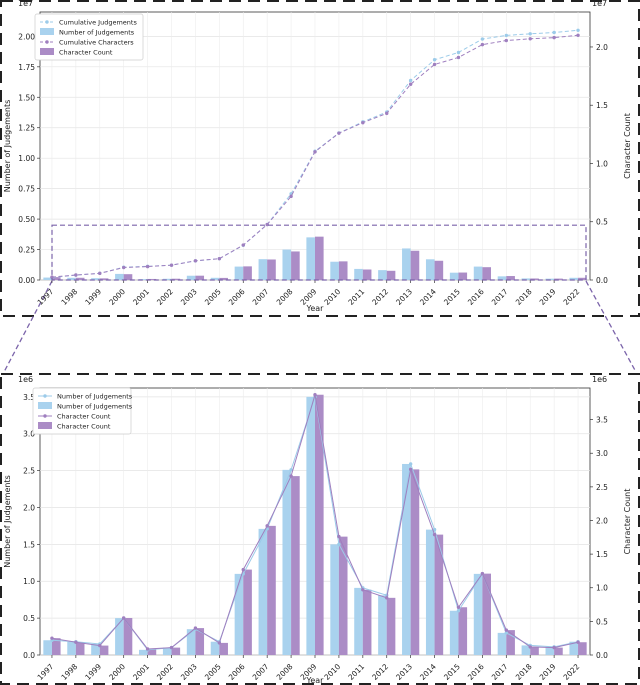 Image resolution: width=640 pixels, height=685 pixels. Describe the element at coordinates (45, 405) in the screenshot. I see `legend-swatch` at that location.